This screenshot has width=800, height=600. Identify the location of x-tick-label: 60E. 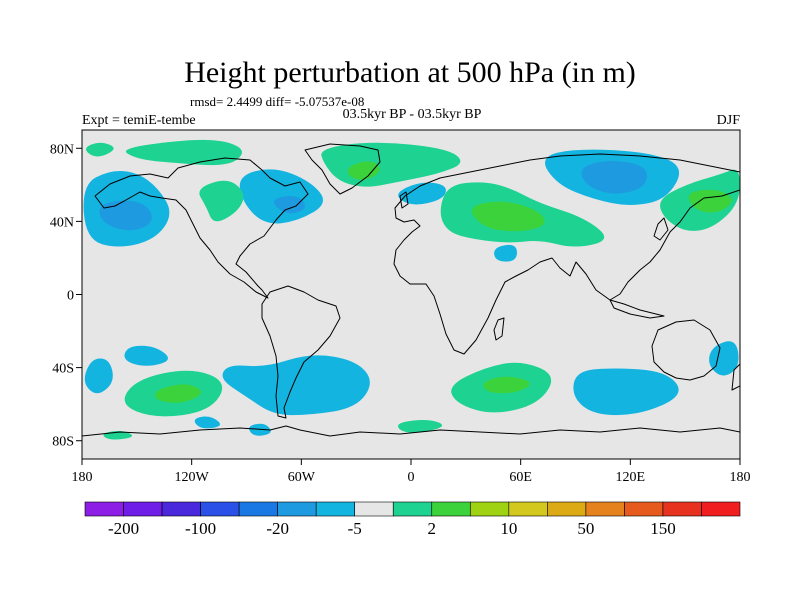
(520, 477).